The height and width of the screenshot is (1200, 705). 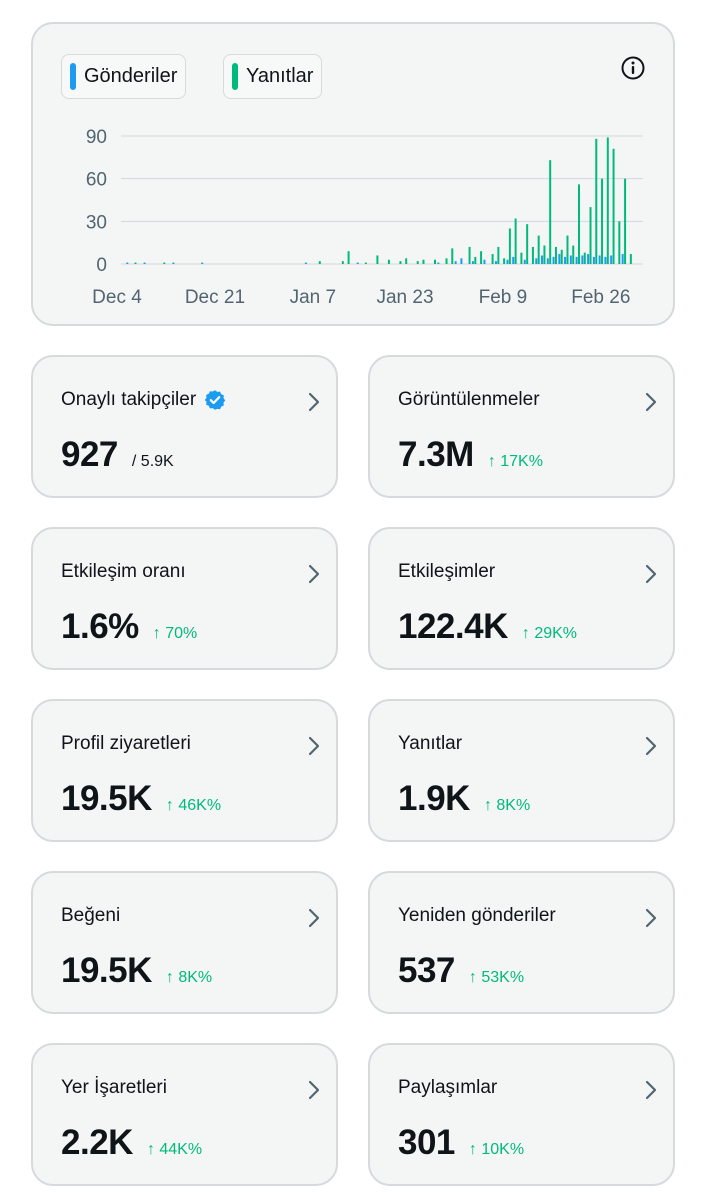 I want to click on stat-value-row: 19.5K ↑ 8K%, so click(x=136, y=971).